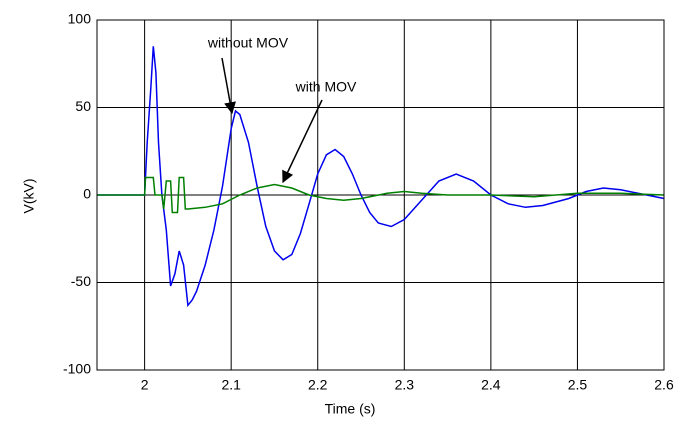 This screenshot has height=423, width=676. Describe the element at coordinates (77, 369) in the screenshot. I see `y-tick-label: -100` at that location.